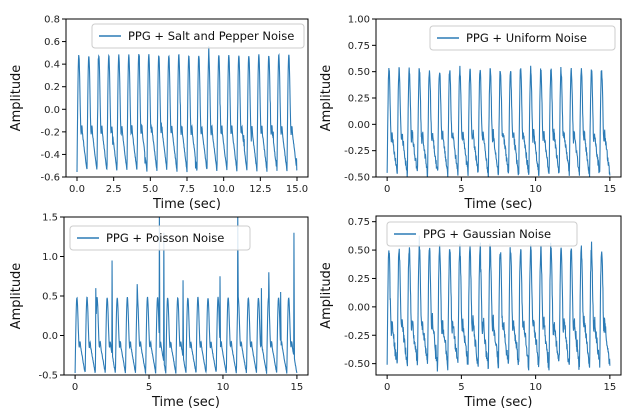  I want to click on legend: PPG + Uniform Noise, so click(522, 38).